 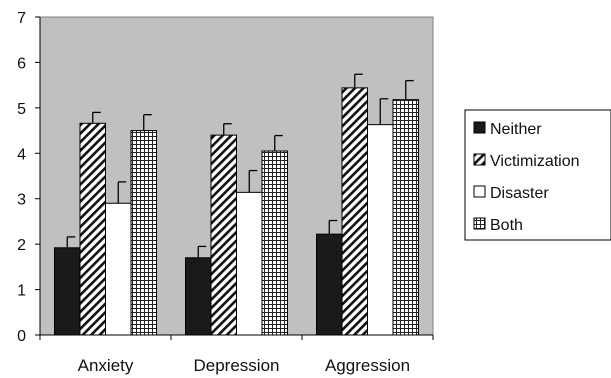 I want to click on bar-victimization-aggression, so click(x=354, y=211).